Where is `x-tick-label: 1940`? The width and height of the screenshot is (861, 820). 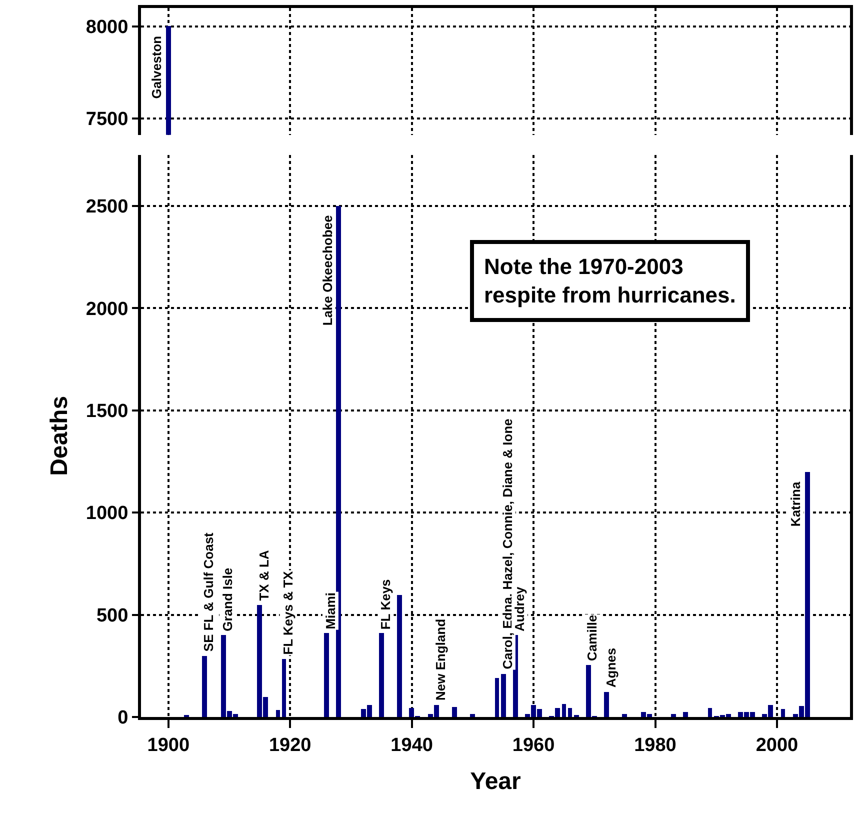 x-tick-label: 1940 is located at coordinates (411, 745).